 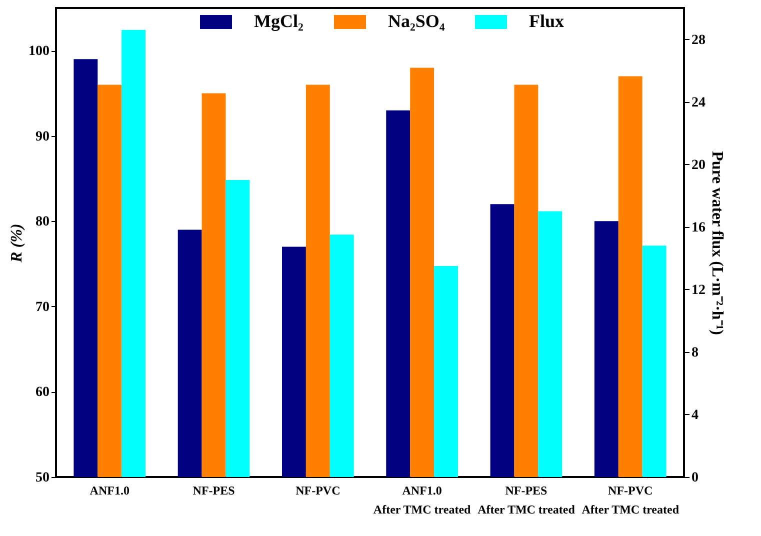 I want to click on y2-tick-label: 28, so click(x=699, y=40).